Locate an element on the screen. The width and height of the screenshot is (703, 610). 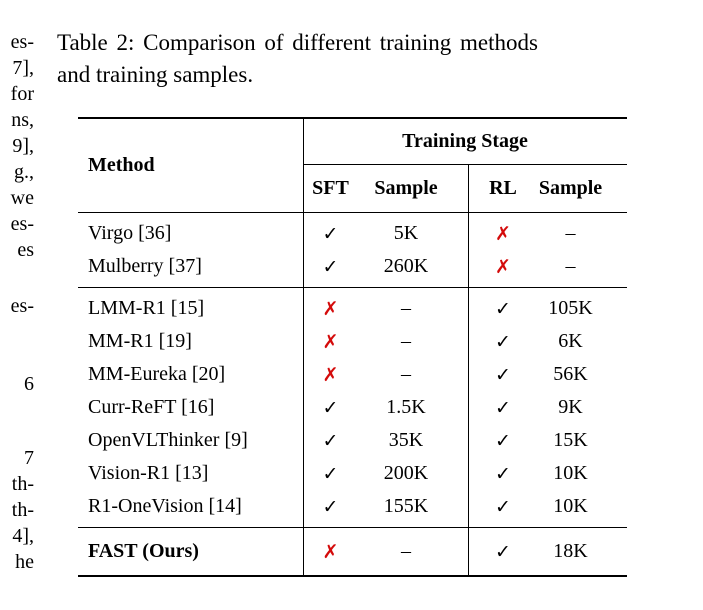
method-name: Virgo [36] is located at coordinates (130, 233).